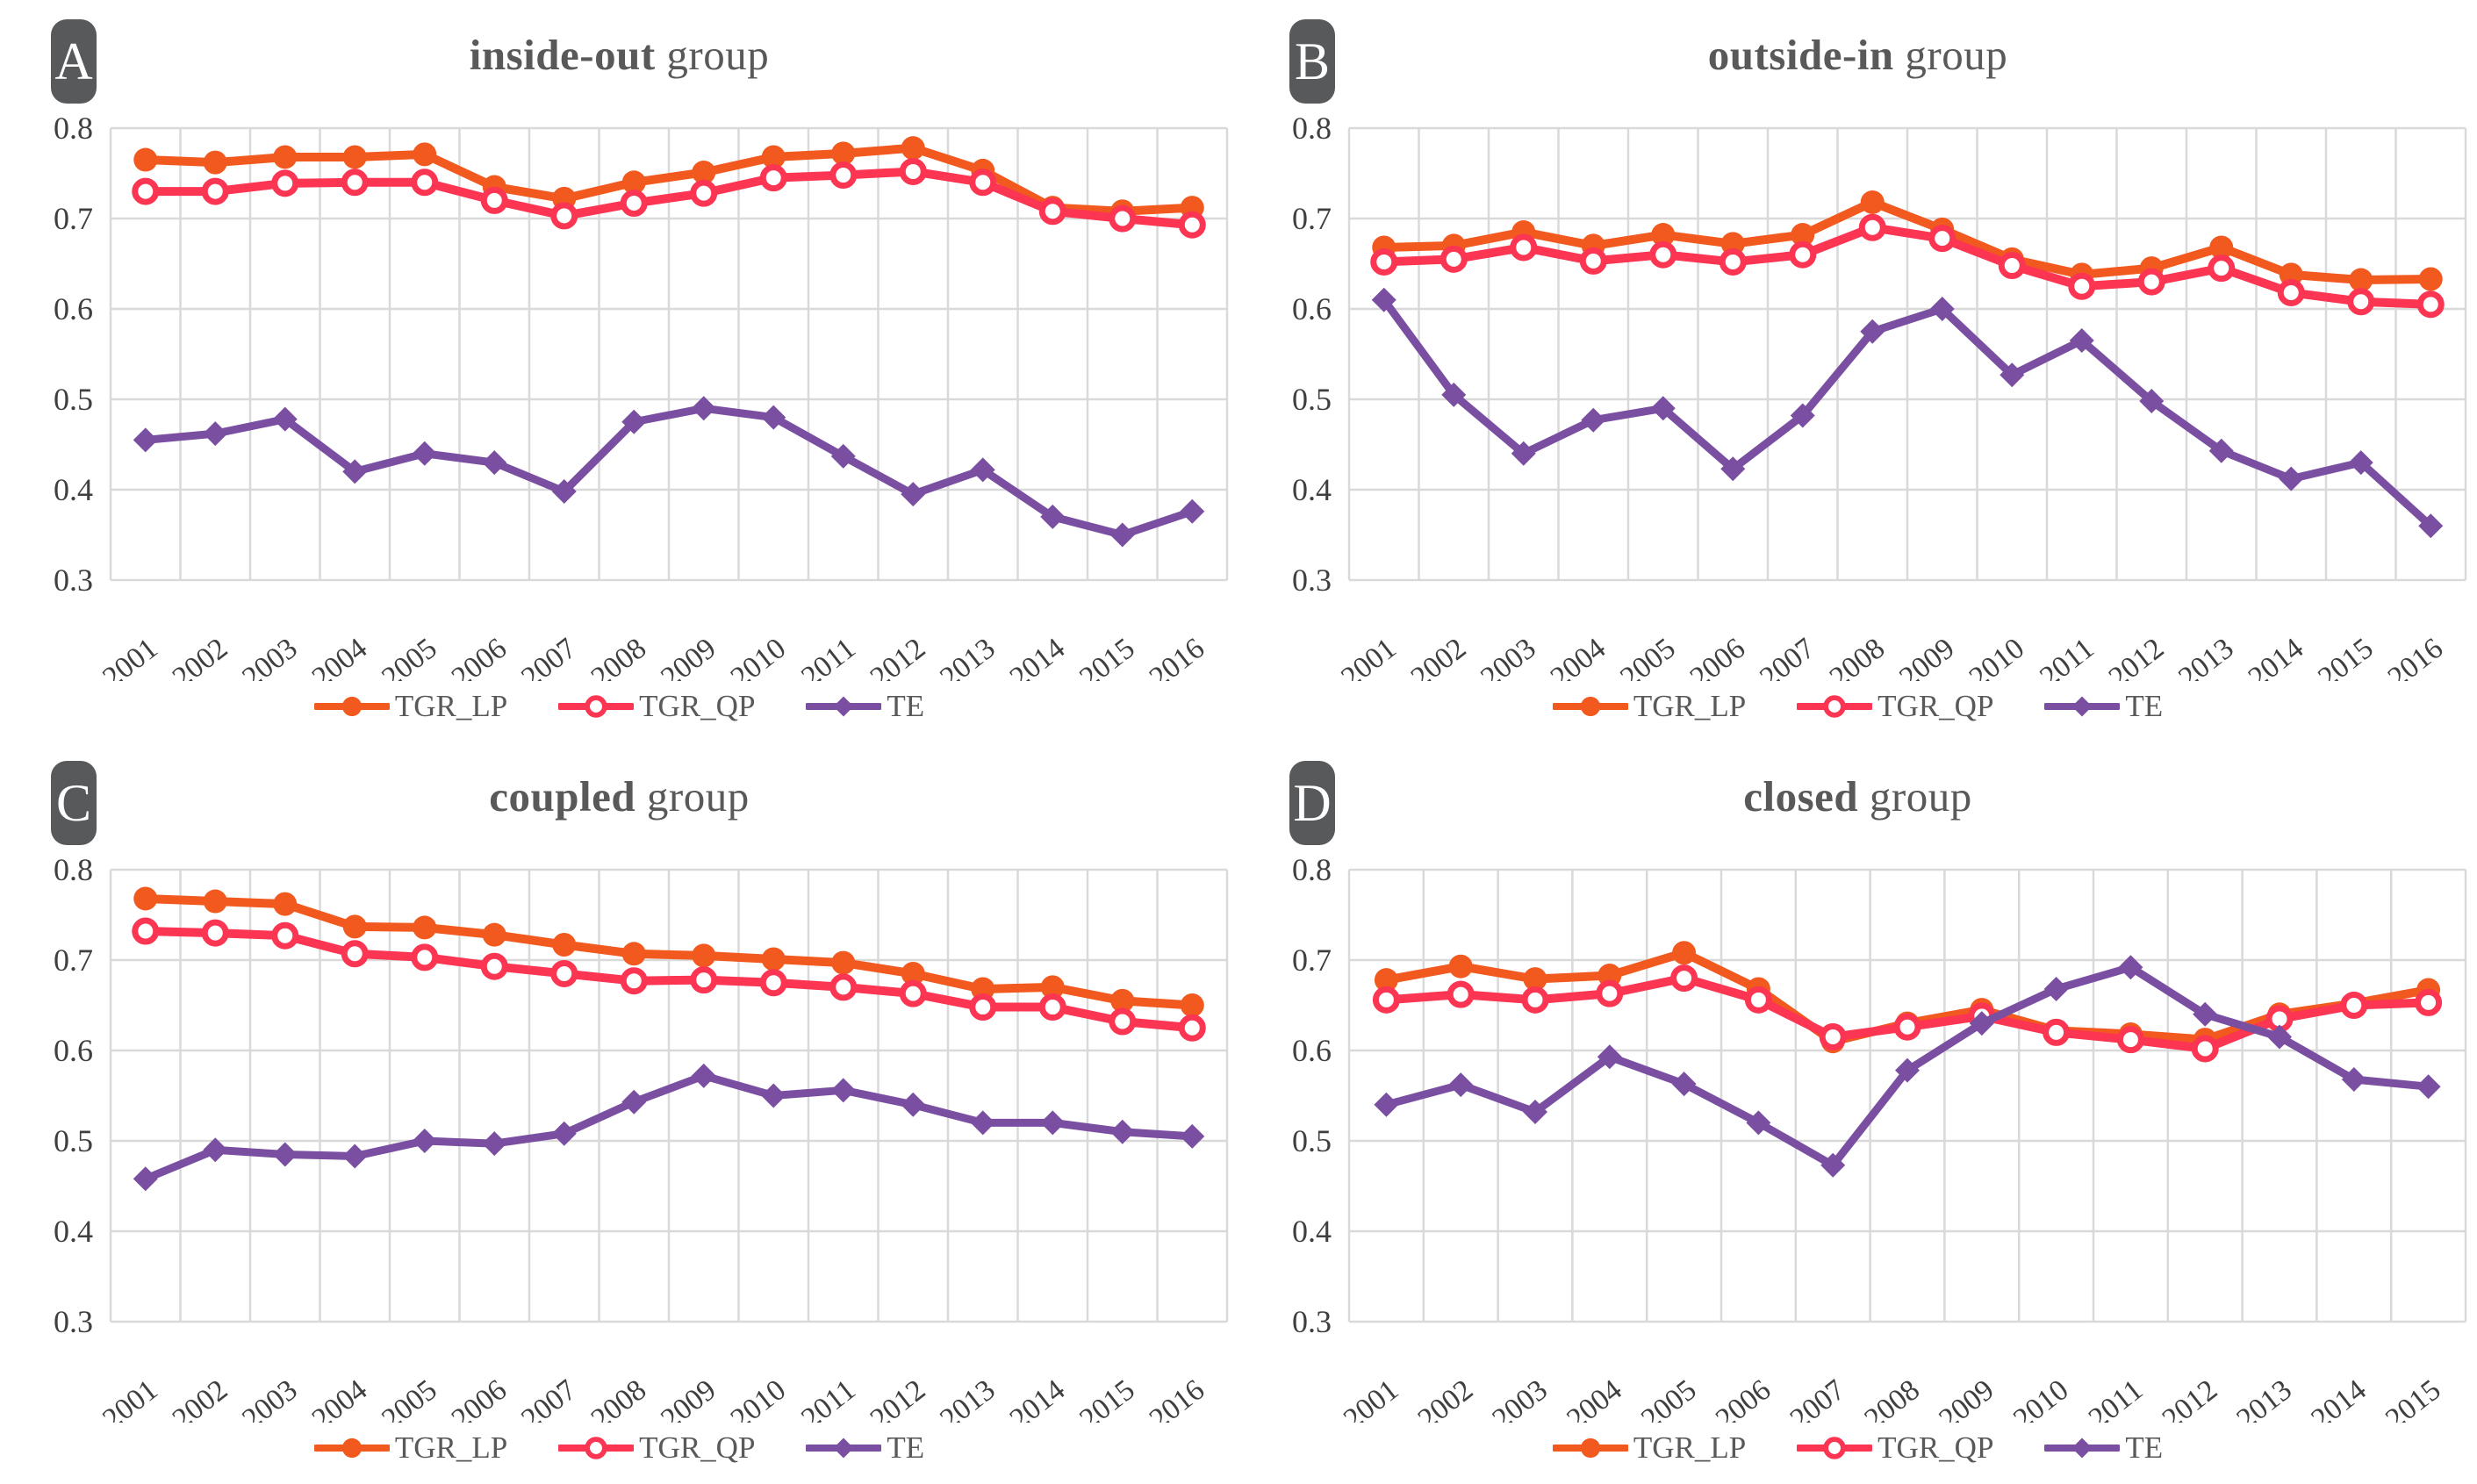  I want to click on x-tick-label: 2007, so click(548, 1398).